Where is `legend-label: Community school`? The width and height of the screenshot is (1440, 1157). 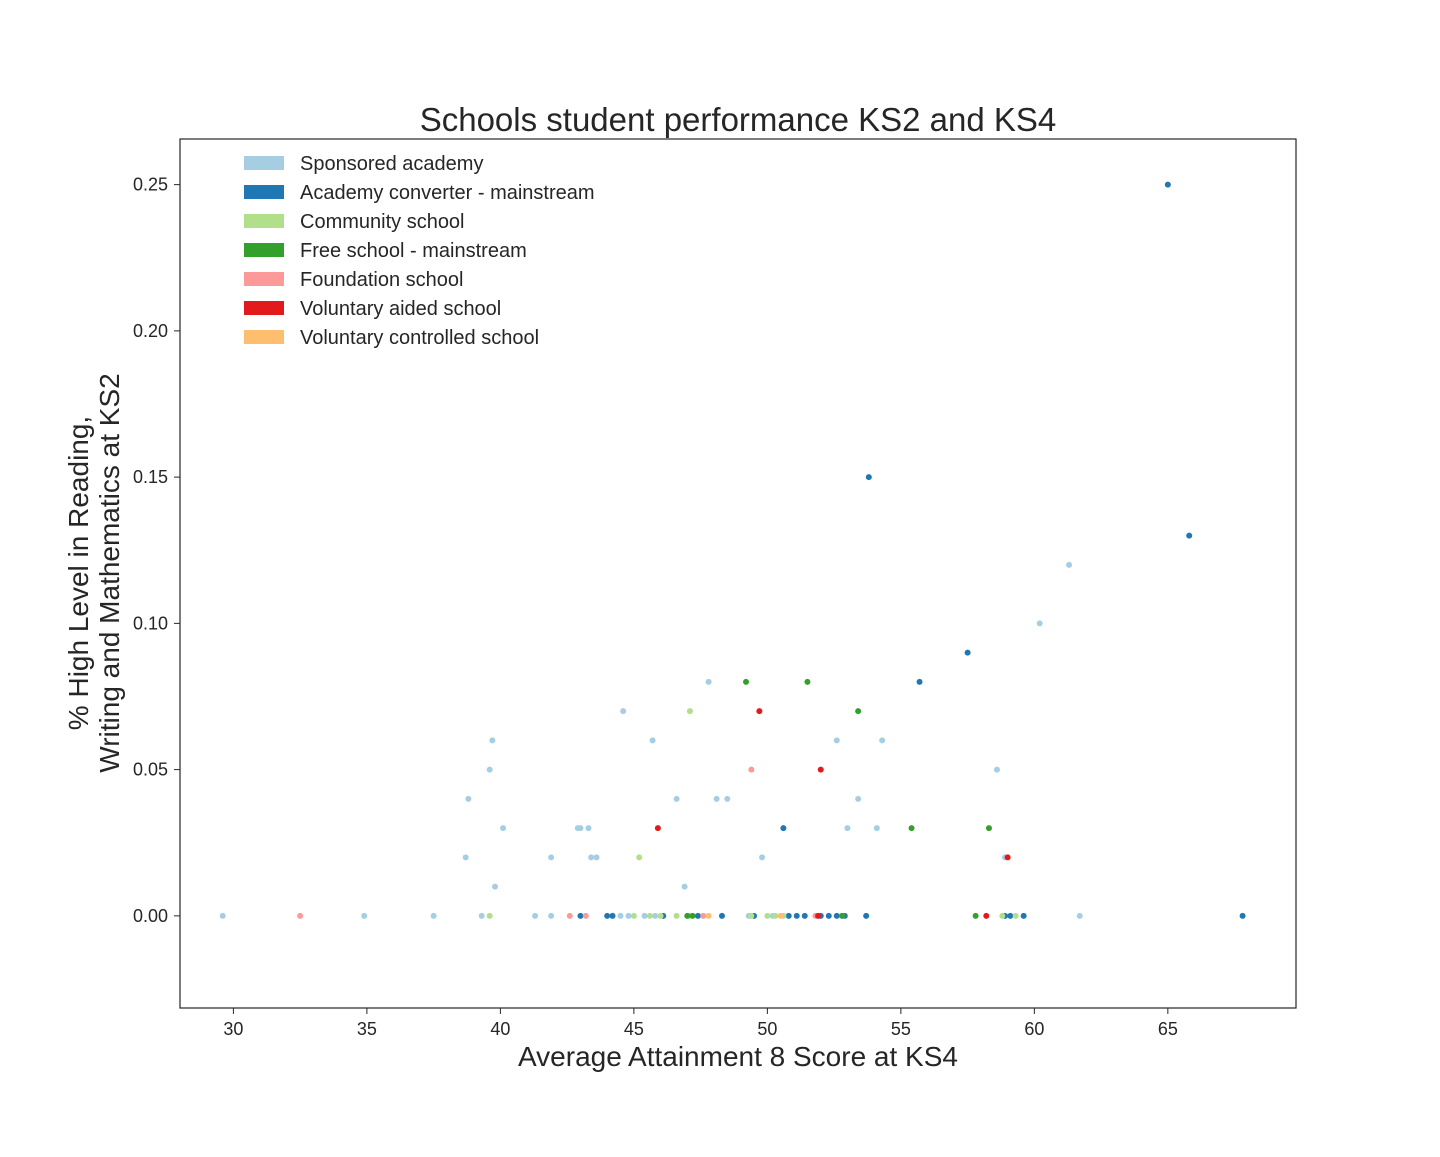
legend-label: Community school is located at coordinates (382, 222).